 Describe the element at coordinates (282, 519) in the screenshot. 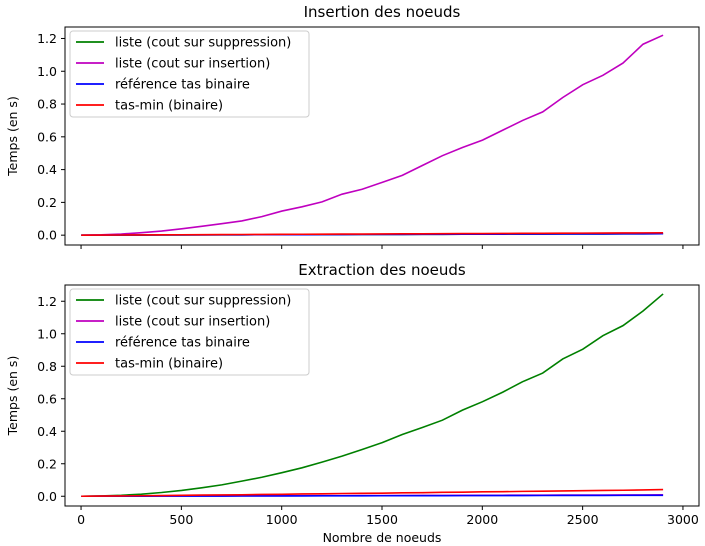

I see `panel-2-xtick-label: 1000` at that location.